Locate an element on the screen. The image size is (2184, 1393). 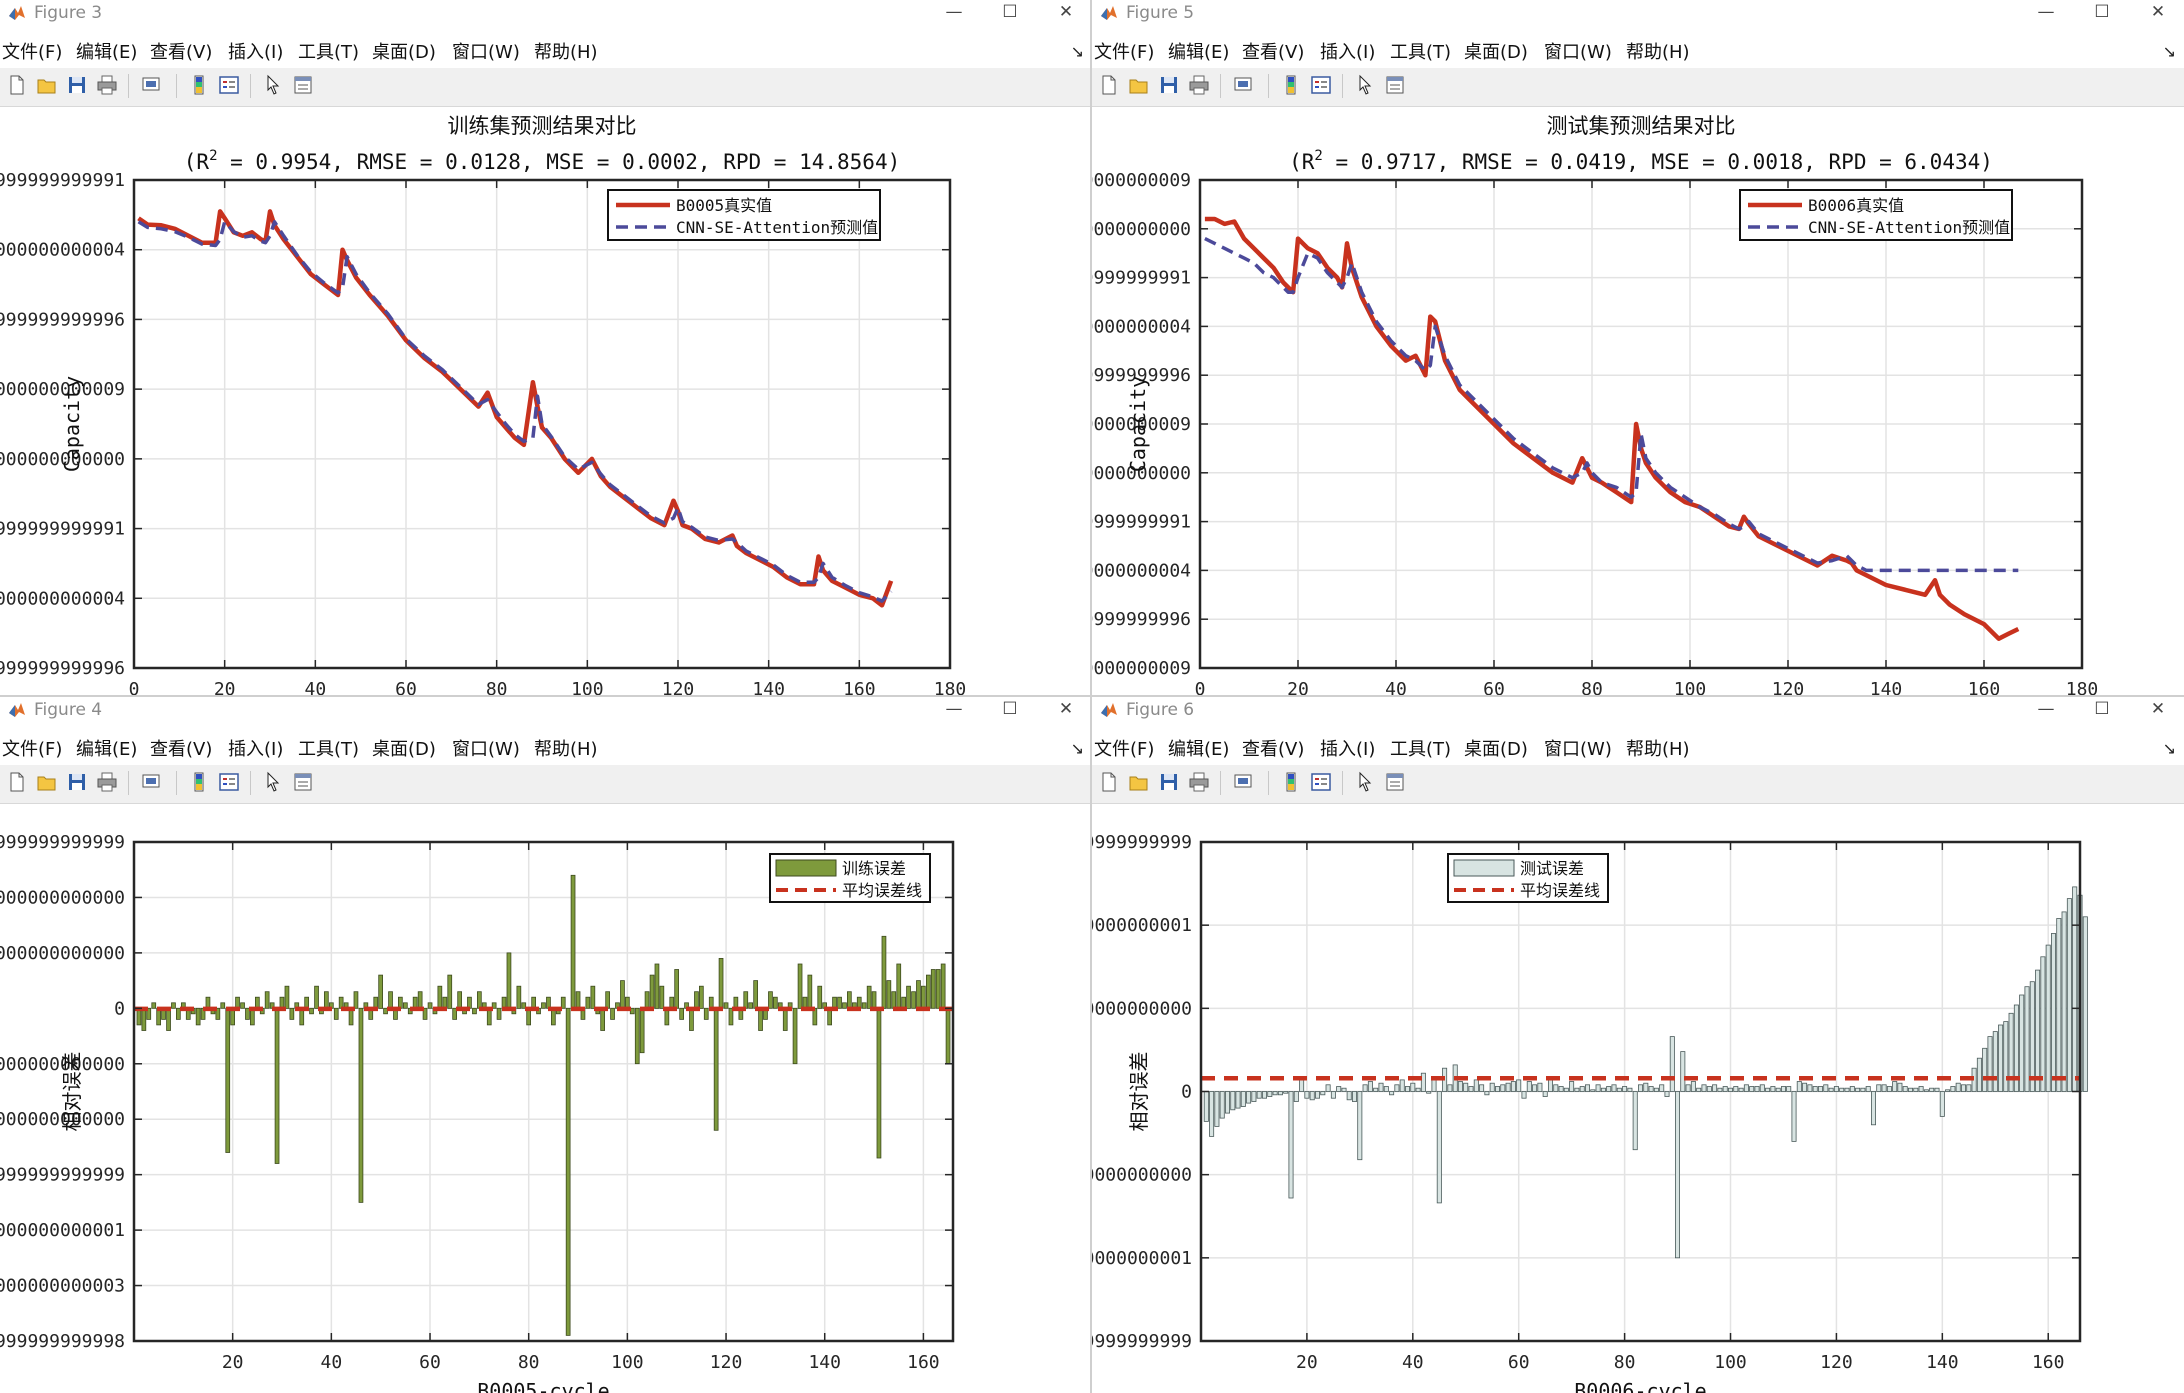
legend-label: B0006真实值 is located at coordinates (1856, 205).